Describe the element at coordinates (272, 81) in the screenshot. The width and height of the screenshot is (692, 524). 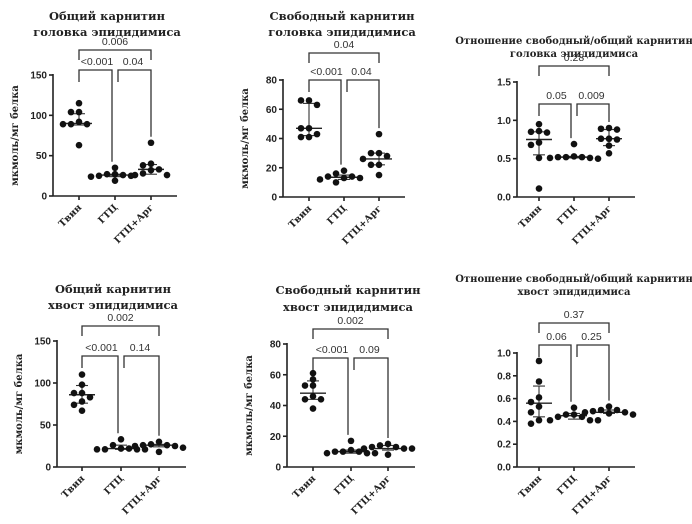
I see `y-tick-label: 80` at that location.